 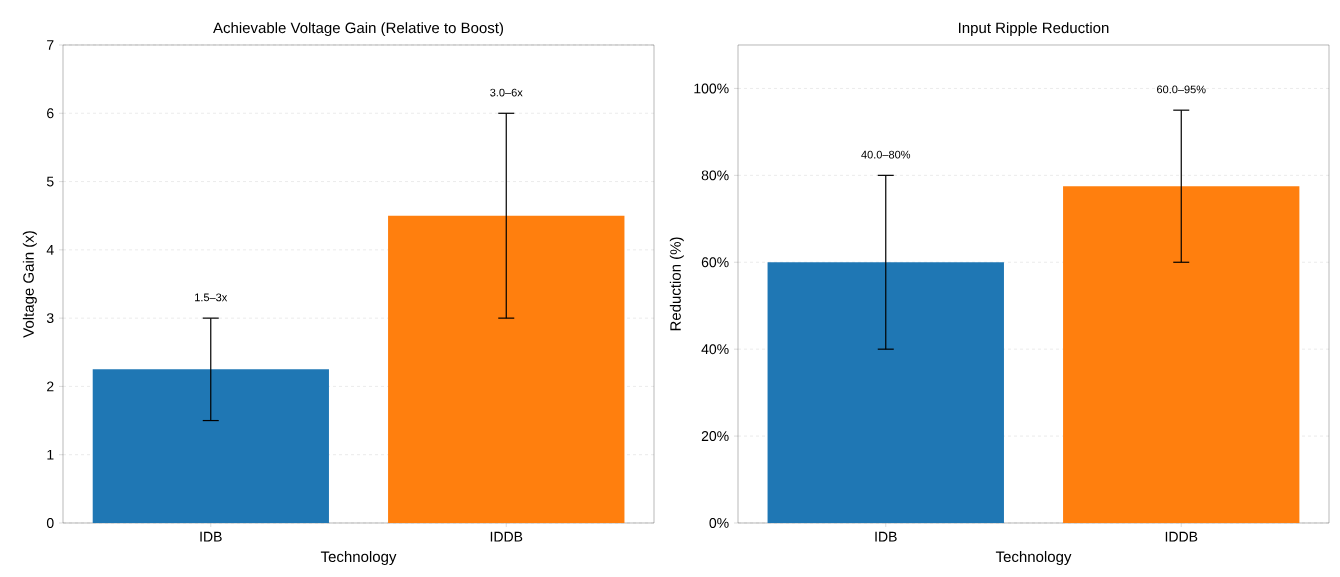 What do you see at coordinates (711, 88) in the screenshot?
I see `y-tick-label: 100%` at bounding box center [711, 88].